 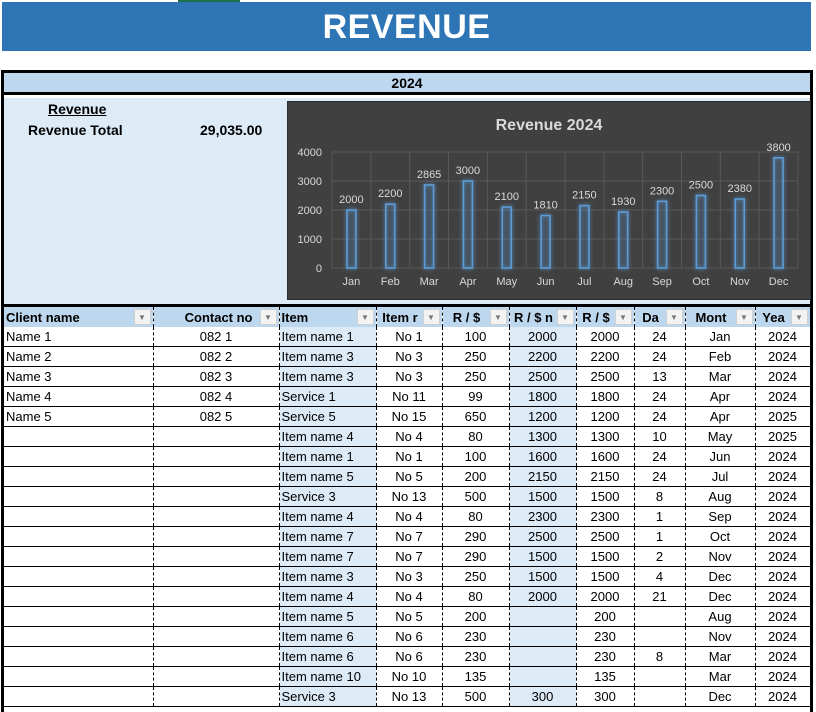 What do you see at coordinates (660, 315) in the screenshot?
I see `column-header: Da ▼` at bounding box center [660, 315].